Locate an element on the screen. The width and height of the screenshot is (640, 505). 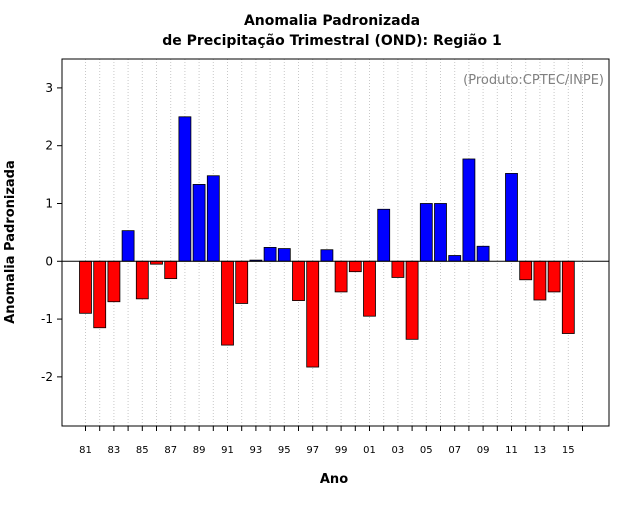
bar-1997 is located at coordinates (313, 314).